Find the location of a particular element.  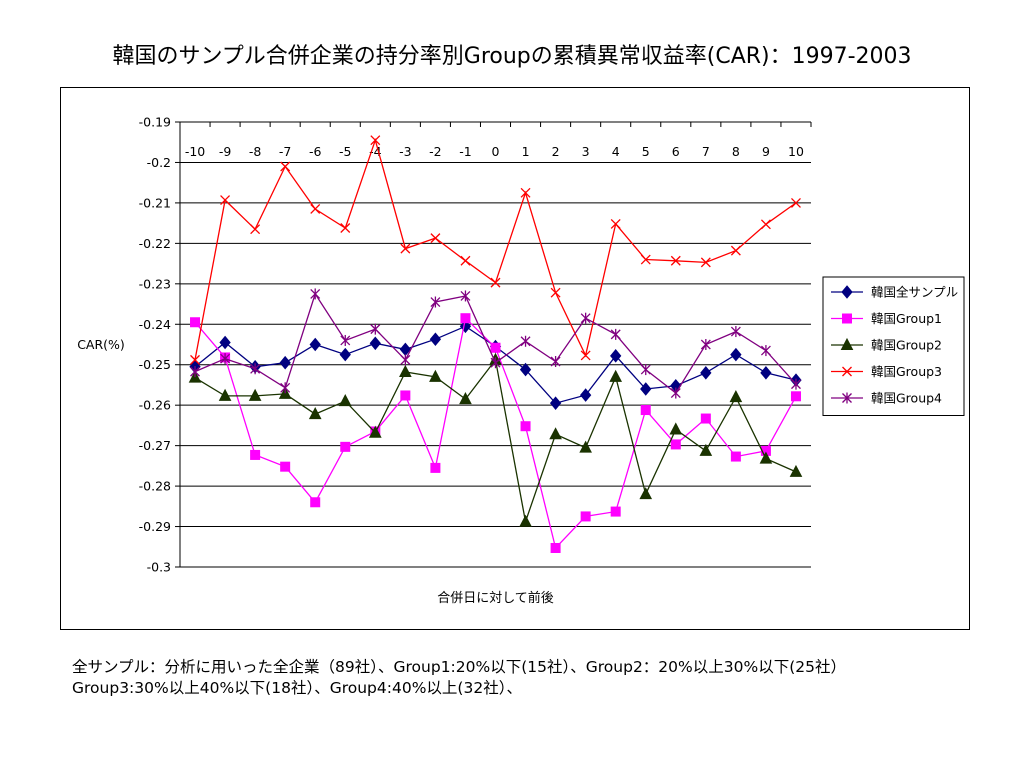

legend-item: 韓国Group4 is located at coordinates (886, 398).